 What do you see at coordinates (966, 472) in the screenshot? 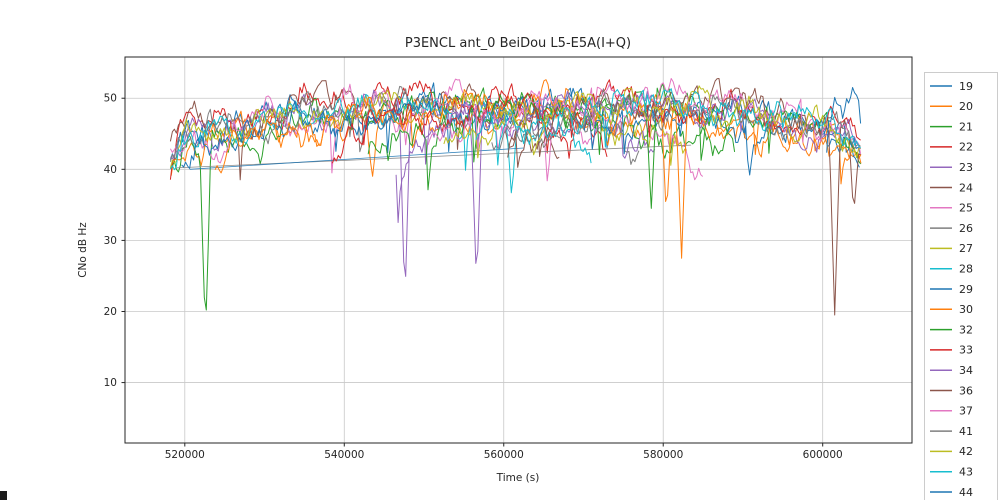
I see `legend-label-43: 43` at bounding box center [966, 472].